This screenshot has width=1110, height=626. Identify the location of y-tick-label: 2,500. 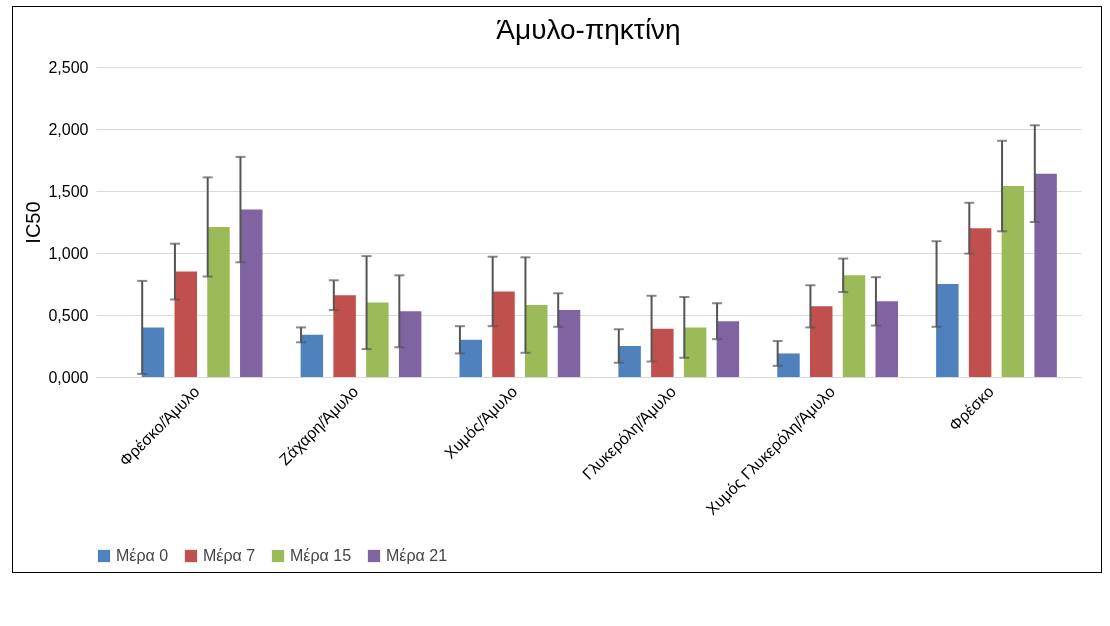
(68, 67).